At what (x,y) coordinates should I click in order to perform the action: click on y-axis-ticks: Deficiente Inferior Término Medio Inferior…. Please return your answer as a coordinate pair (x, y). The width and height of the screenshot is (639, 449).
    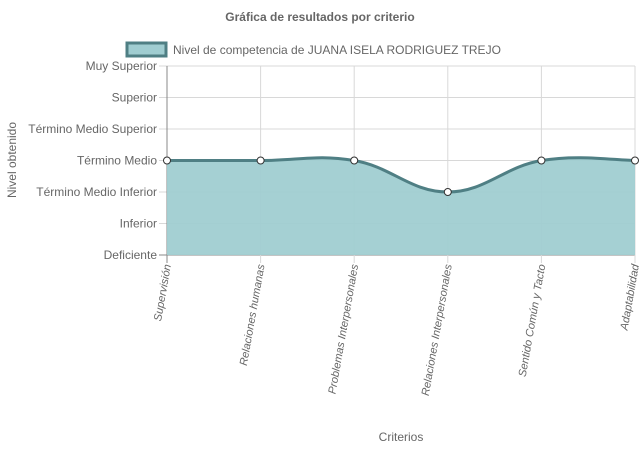
    Looking at the image, I should click on (92, 160).